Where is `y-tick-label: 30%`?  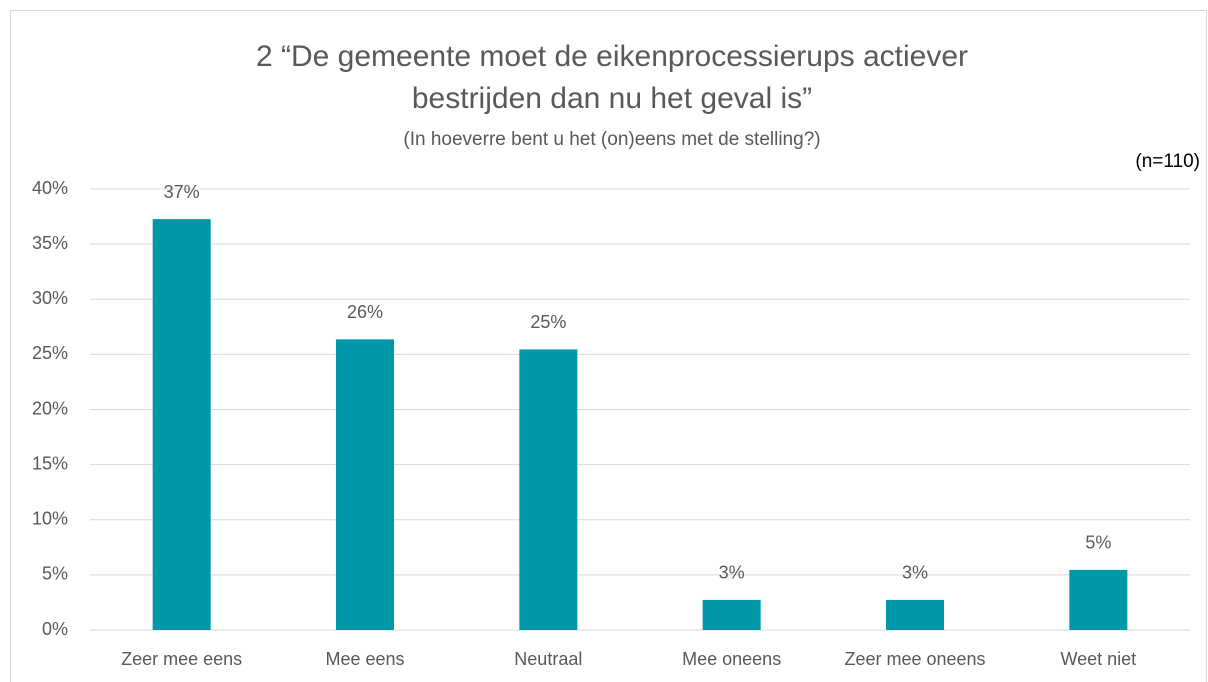
y-tick-label: 30% is located at coordinates (50, 298).